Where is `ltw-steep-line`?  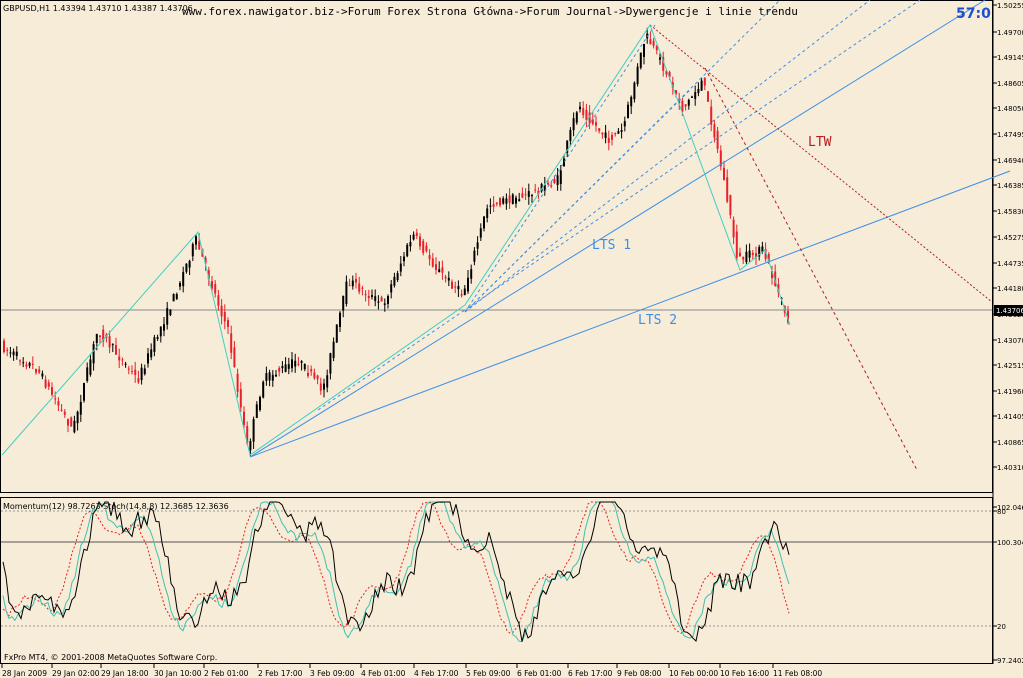
ltw-steep-line is located at coordinates (811, 269).